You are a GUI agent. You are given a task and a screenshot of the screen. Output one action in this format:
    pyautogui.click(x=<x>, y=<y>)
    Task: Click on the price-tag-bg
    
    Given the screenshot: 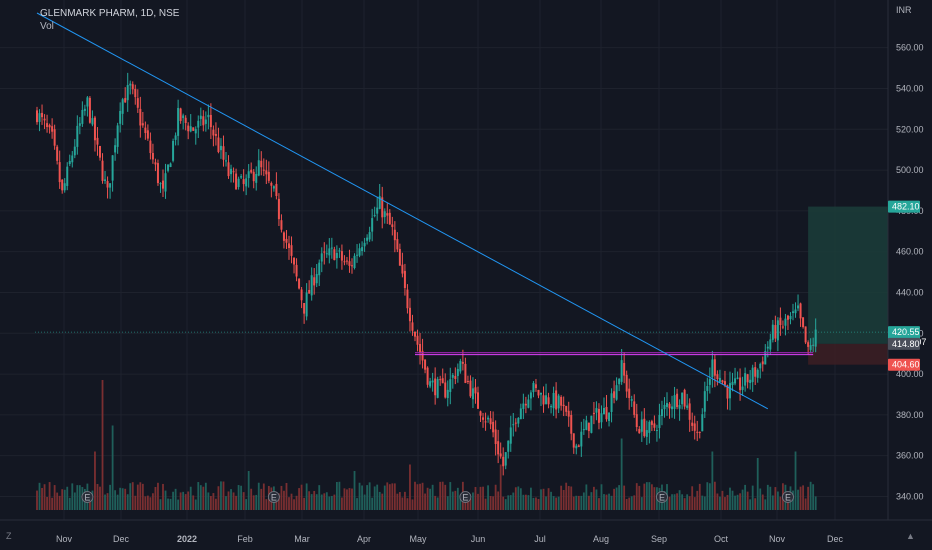 What is the action you would take?
    pyautogui.click(x=904, y=206)
    